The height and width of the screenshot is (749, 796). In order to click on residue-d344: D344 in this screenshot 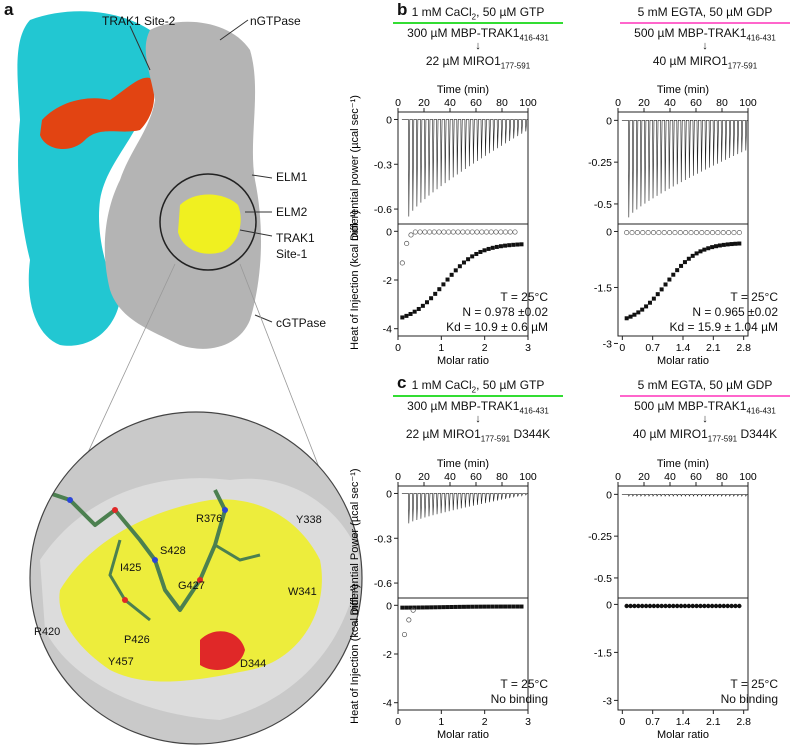, I will do `click(253, 664)`.